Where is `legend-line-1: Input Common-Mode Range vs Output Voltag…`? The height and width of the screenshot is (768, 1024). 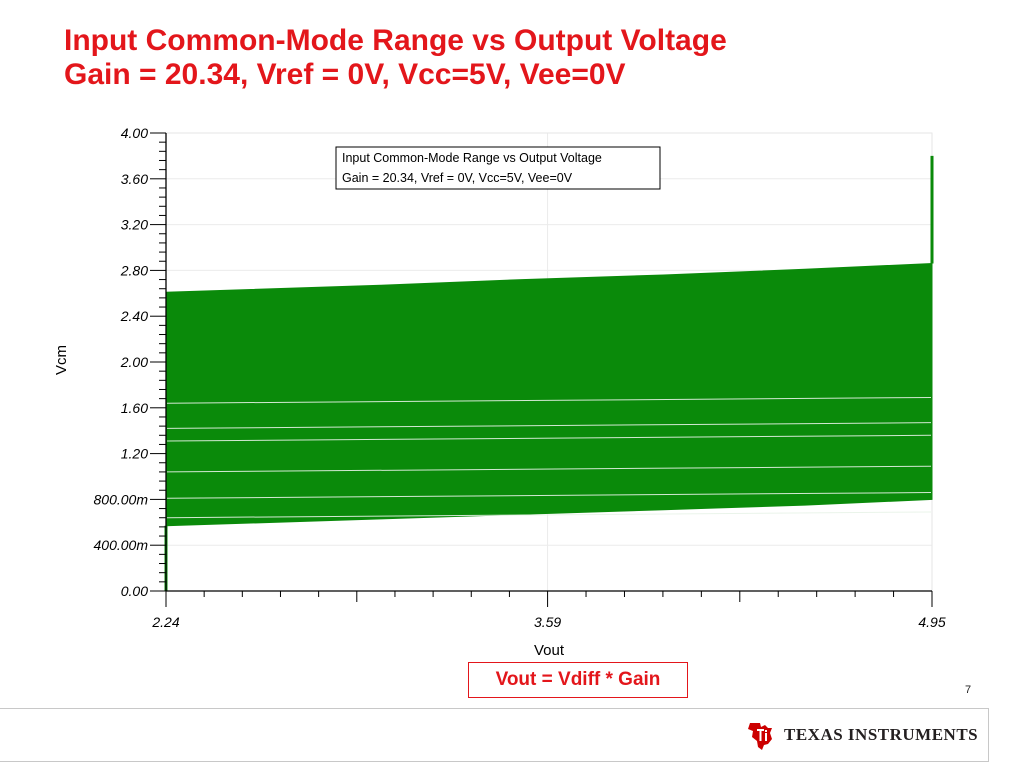
legend-line-1: Input Common-Mode Range vs Output Voltag… is located at coordinates (472, 158).